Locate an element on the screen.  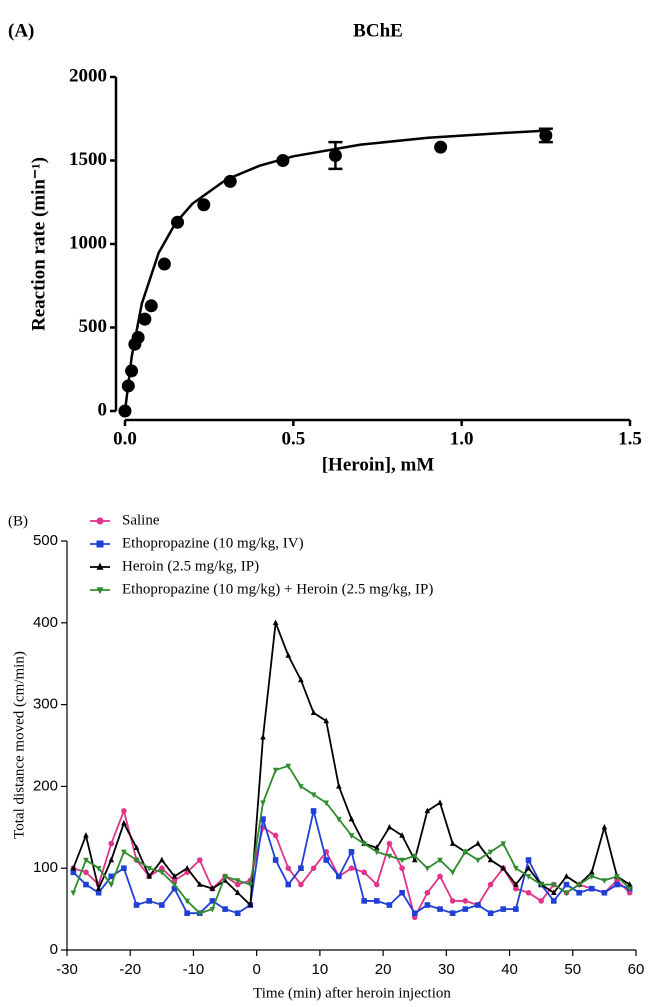
y-tick-label: 500 is located at coordinates (45, 540).